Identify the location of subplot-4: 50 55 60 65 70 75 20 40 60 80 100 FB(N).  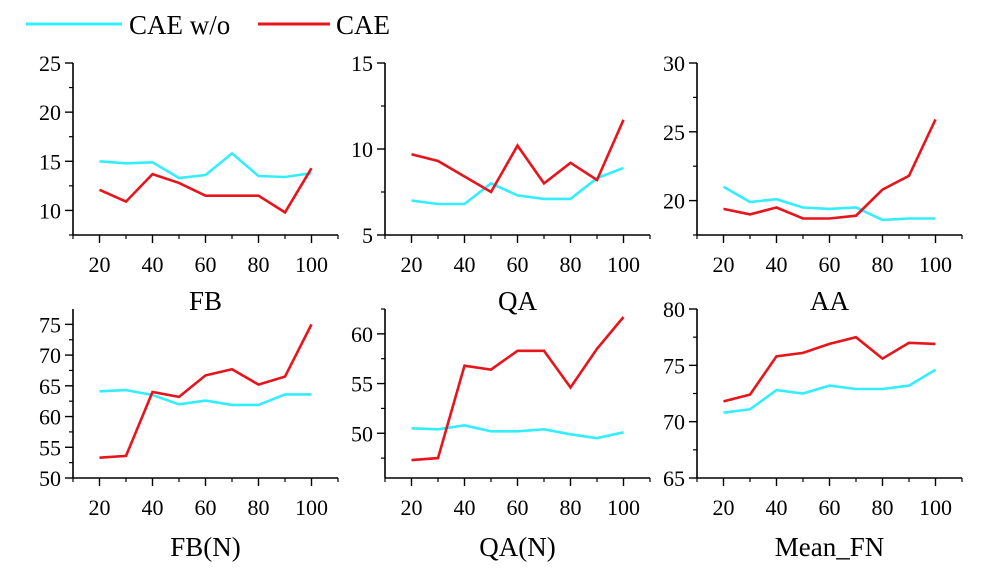
(189, 435).